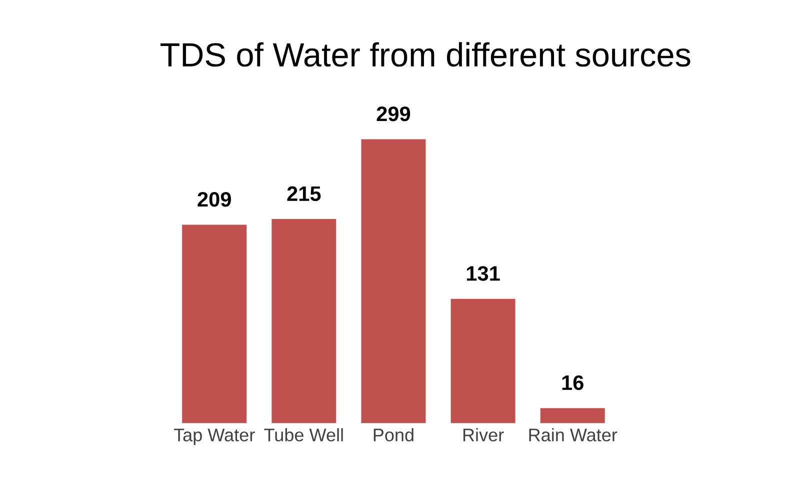 The width and height of the screenshot is (803, 481). Describe the element at coordinates (214, 199) in the screenshot. I see `data-label: 209` at that location.